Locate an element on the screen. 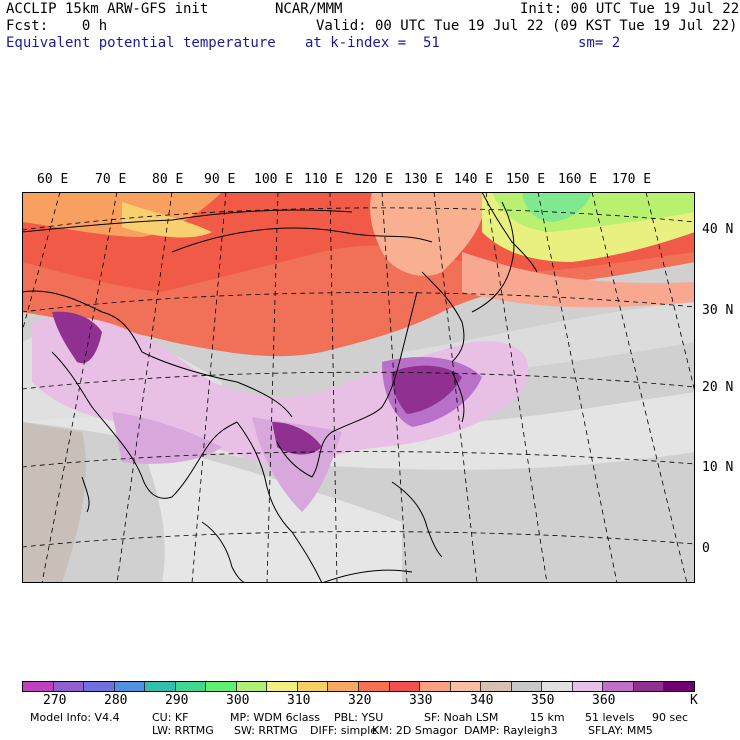  colorbar-tick-label: 280 is located at coordinates (116, 700).